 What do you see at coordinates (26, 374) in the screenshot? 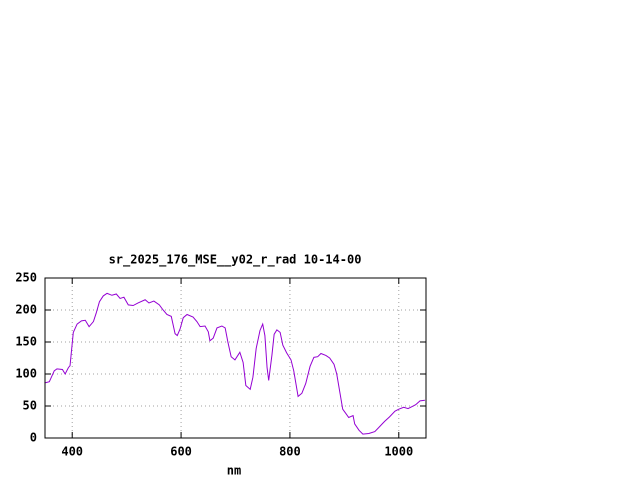
I see `y-tick-label: 100` at bounding box center [26, 374].